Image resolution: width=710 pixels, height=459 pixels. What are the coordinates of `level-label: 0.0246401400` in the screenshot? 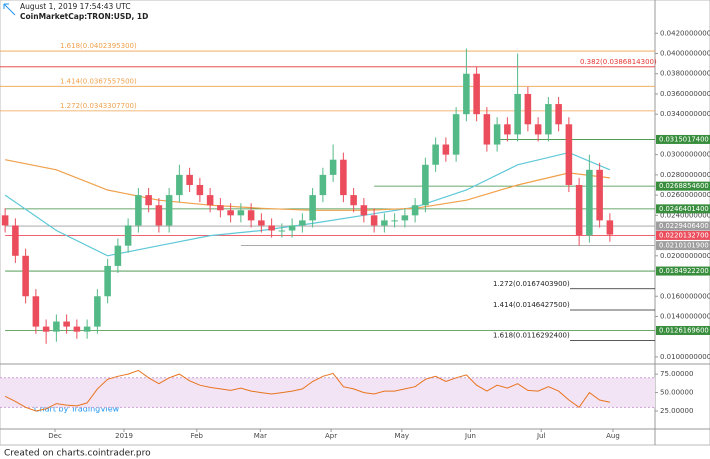 It's located at (684, 209).